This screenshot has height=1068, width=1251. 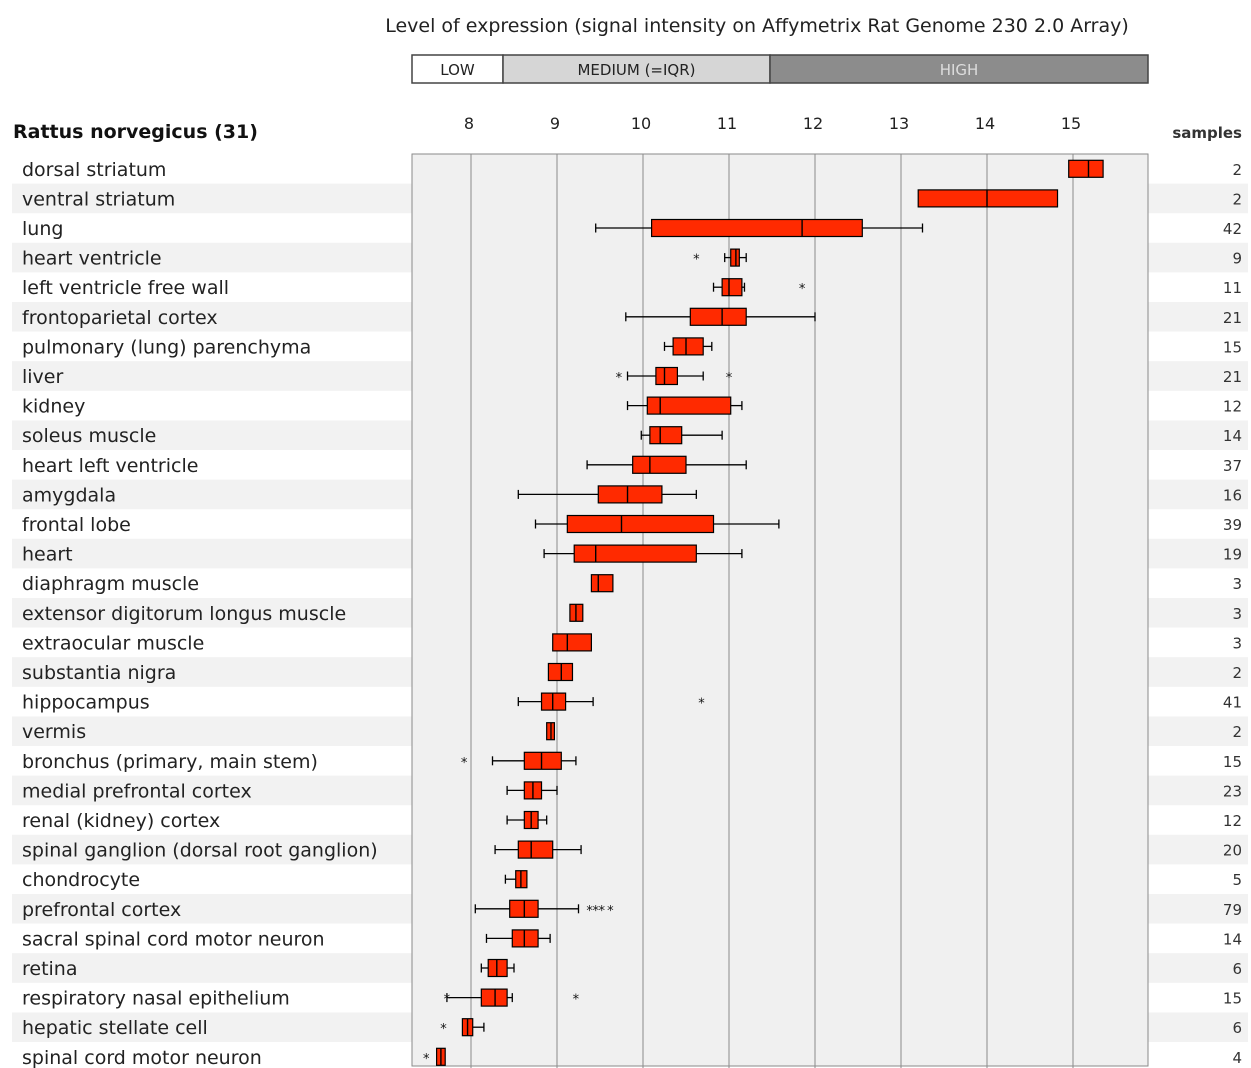 What do you see at coordinates (1071, 123) in the screenshot?
I see `x-tick-label: 15` at bounding box center [1071, 123].